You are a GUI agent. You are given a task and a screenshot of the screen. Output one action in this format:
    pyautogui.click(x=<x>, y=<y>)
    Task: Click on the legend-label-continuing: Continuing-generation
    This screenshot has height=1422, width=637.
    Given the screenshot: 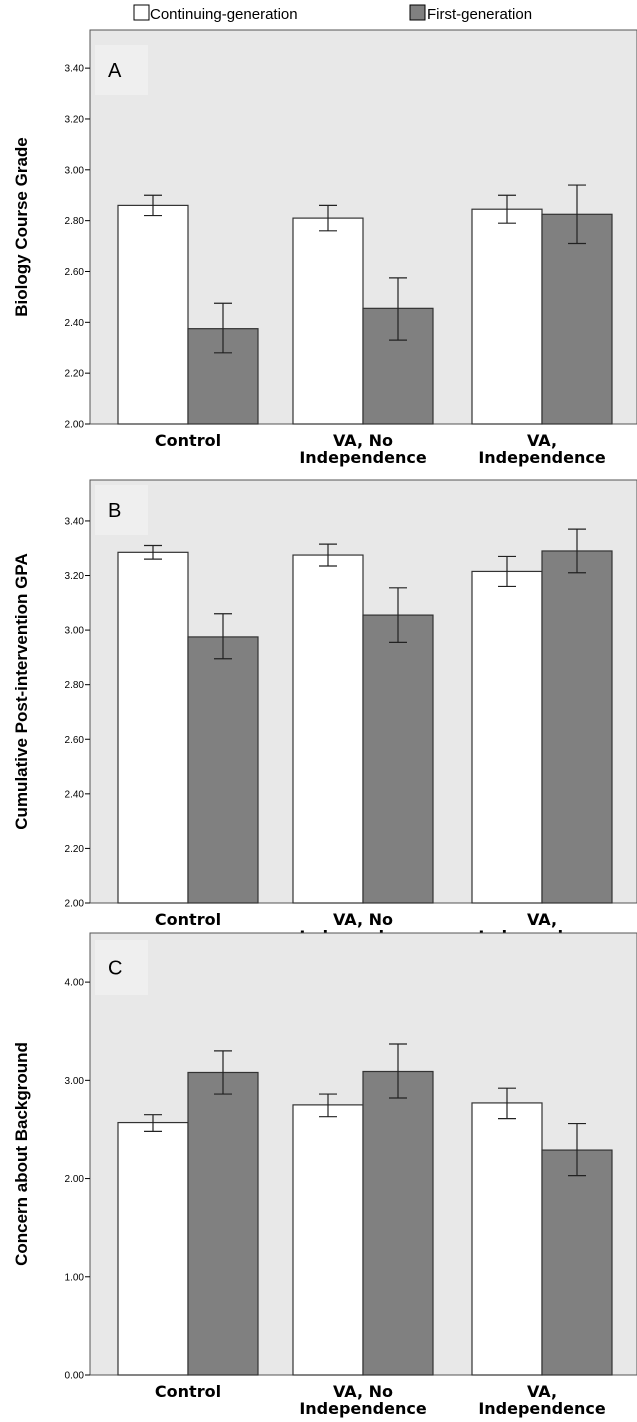 What is the action you would take?
    pyautogui.click(x=224, y=14)
    